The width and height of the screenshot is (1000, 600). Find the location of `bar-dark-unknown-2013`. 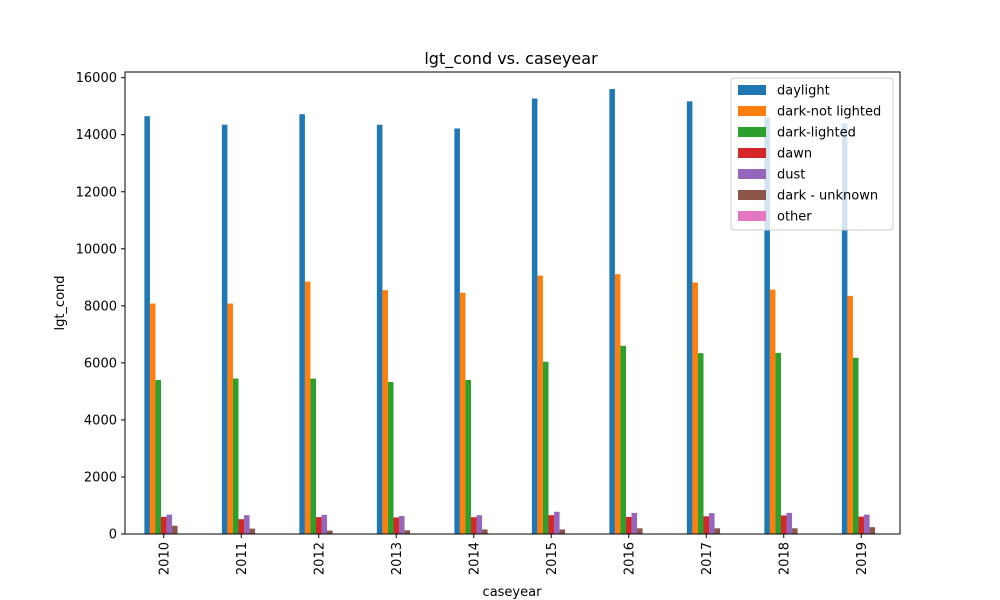

bar-dark-unknown-2013 is located at coordinates (407, 532).